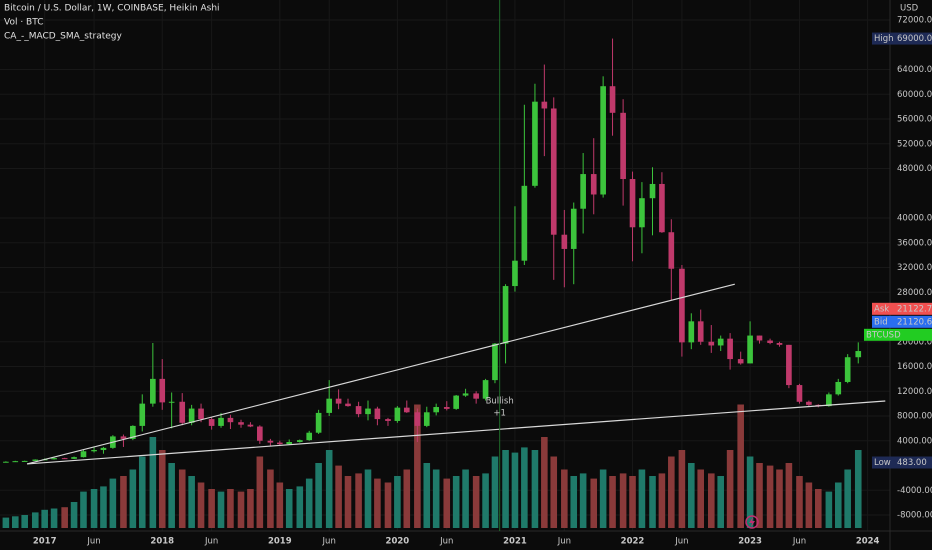 This screenshot has width=932, height=550. I want to click on quote-box, so click(911, 321).